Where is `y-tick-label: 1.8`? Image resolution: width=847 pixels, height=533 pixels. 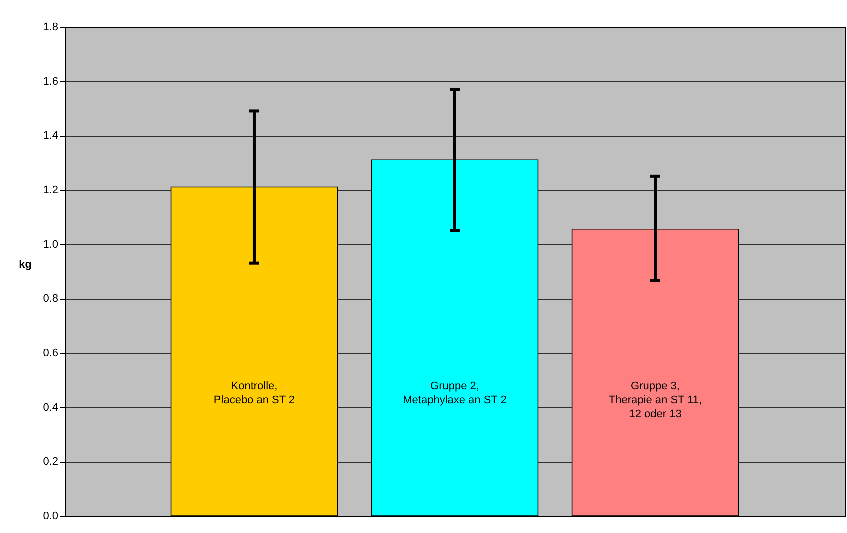 y-tick-label: 1.8 is located at coordinates (50, 28).